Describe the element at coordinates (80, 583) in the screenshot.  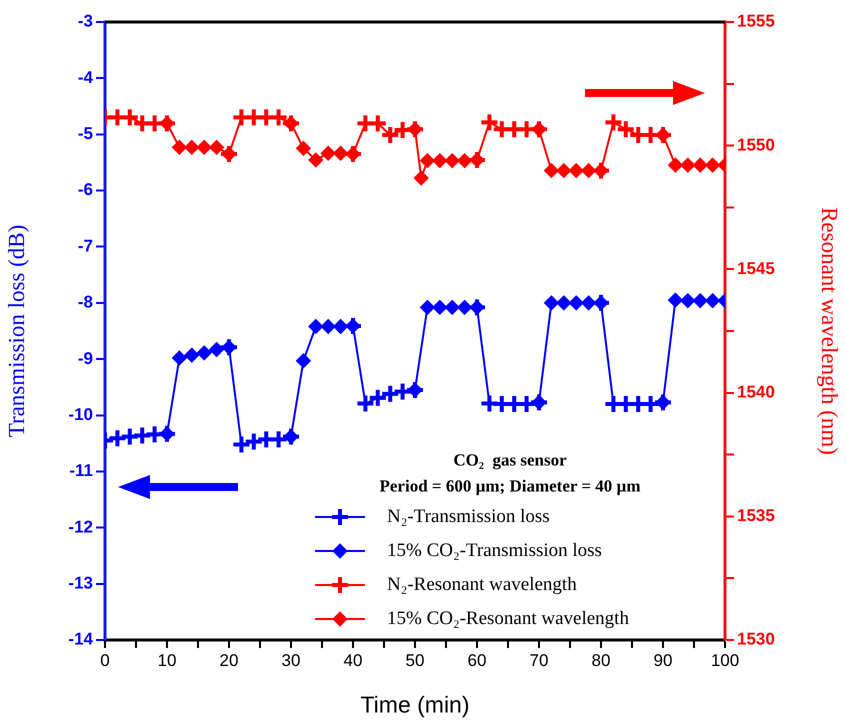
I see `y-tick-label: -13` at that location.